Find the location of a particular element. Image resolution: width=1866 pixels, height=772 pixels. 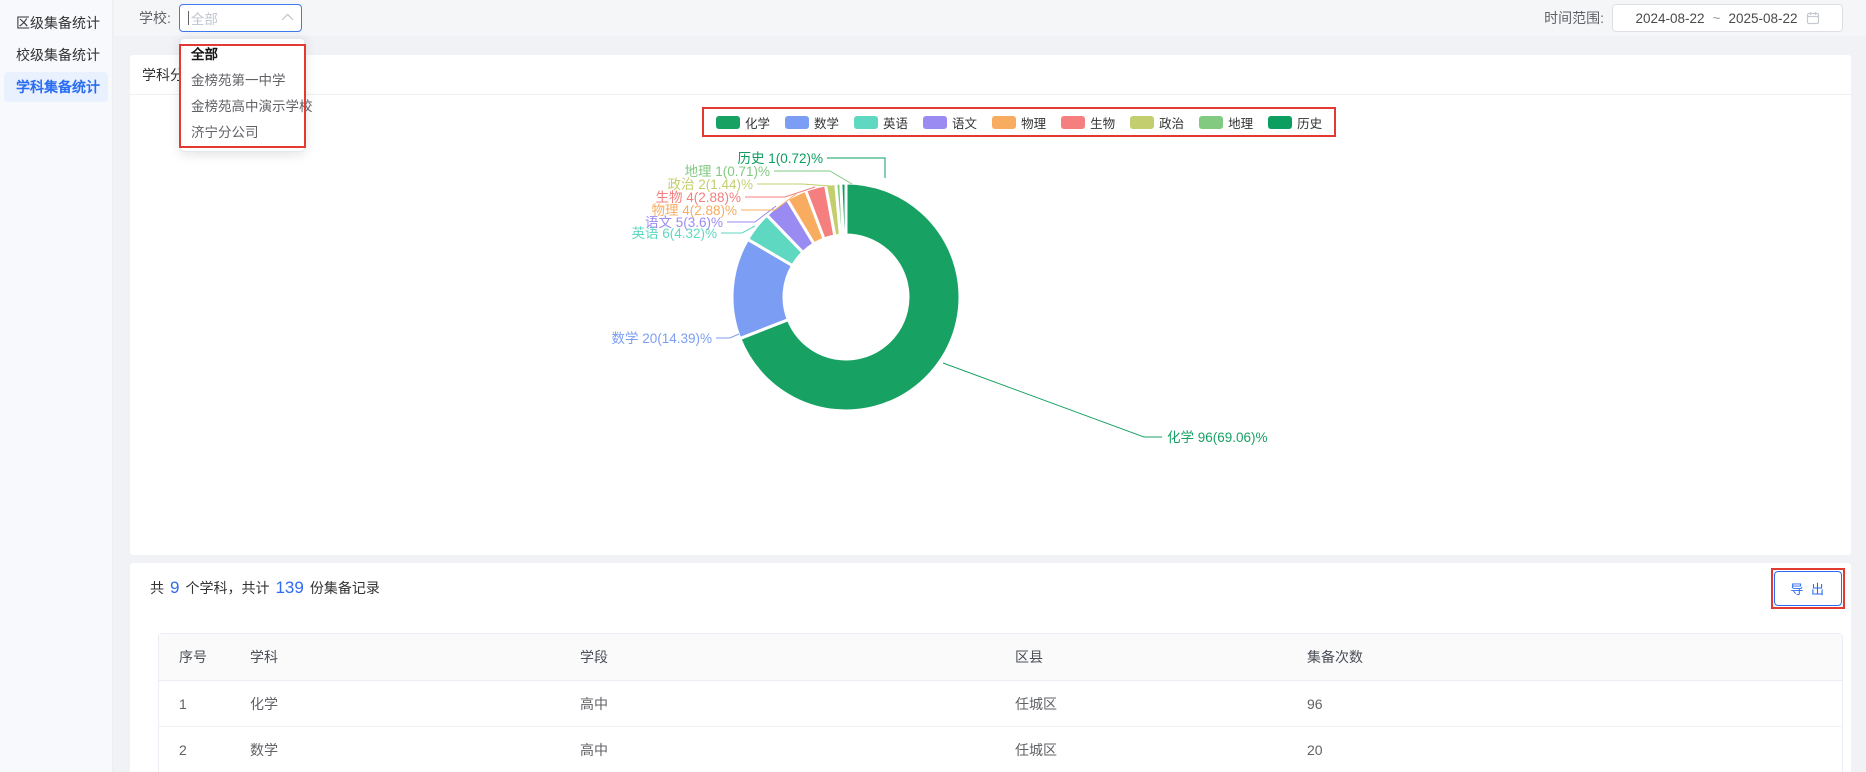

school-filter-label: 学校: is located at coordinates (155, 18).